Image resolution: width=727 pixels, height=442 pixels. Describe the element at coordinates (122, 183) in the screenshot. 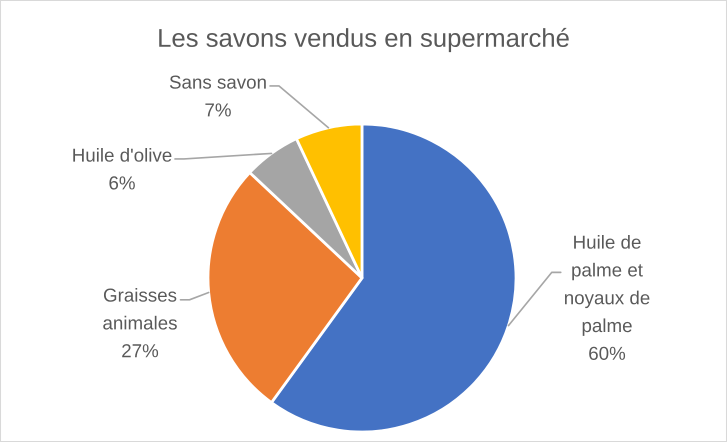

I see `data-label: 6%` at that location.